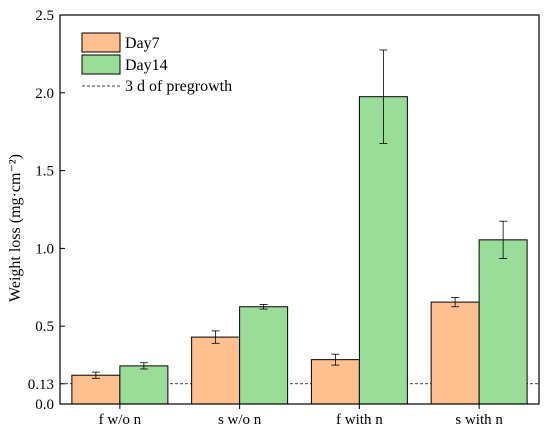 This screenshot has width=550, height=429. Describe the element at coordinates (479, 420) in the screenshot. I see `x-tick-label-4: s with n` at that location.